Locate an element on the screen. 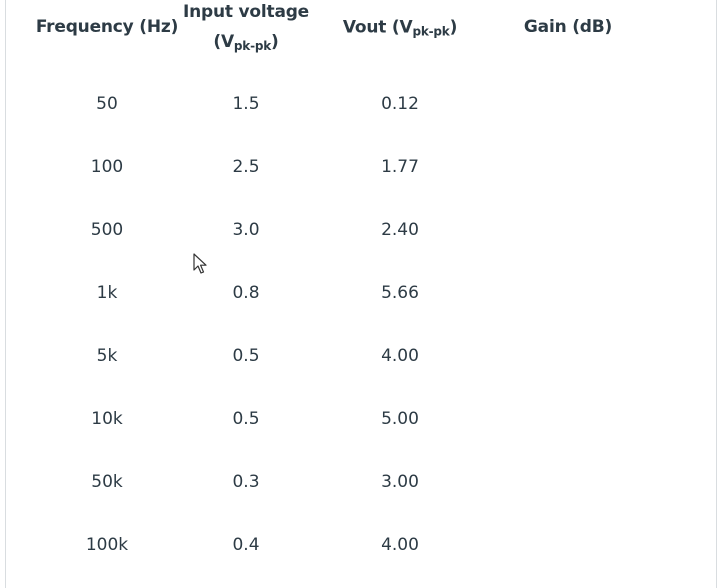 The image size is (726, 588). header-input-voltage: Input voltage (Vpk-pk) is located at coordinates (246, 30).